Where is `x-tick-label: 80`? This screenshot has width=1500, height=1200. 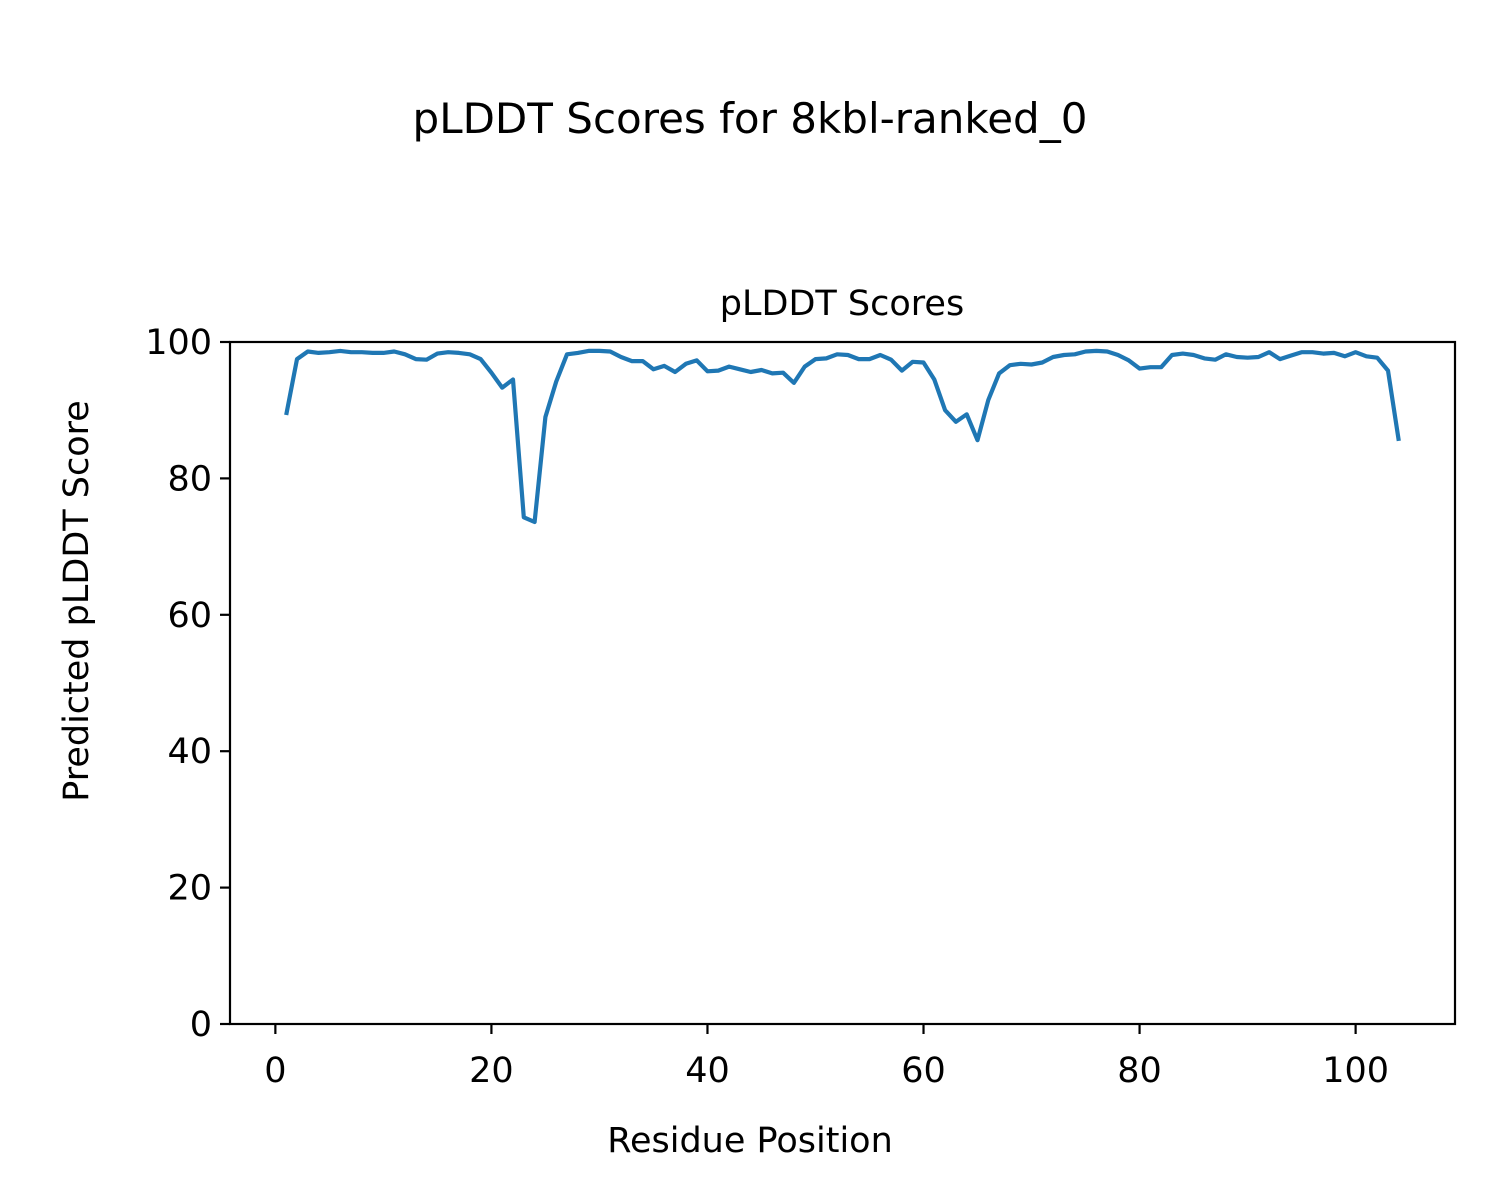 x-tick-label: 80 is located at coordinates (1139, 1071).